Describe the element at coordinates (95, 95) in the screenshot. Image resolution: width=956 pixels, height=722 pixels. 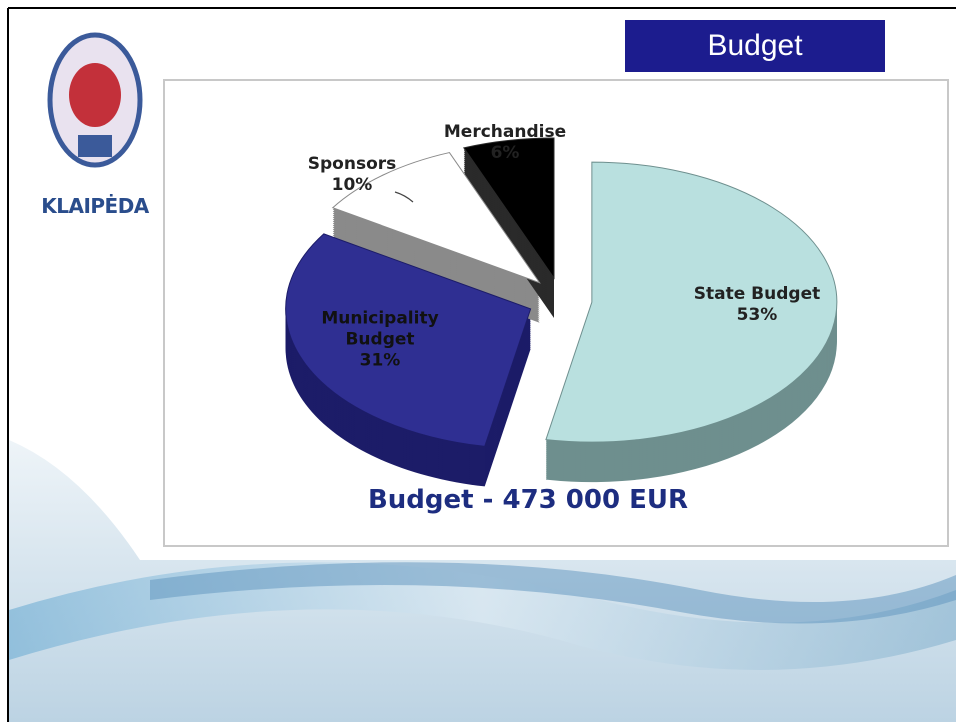
I see `logo-emblem` at that location.